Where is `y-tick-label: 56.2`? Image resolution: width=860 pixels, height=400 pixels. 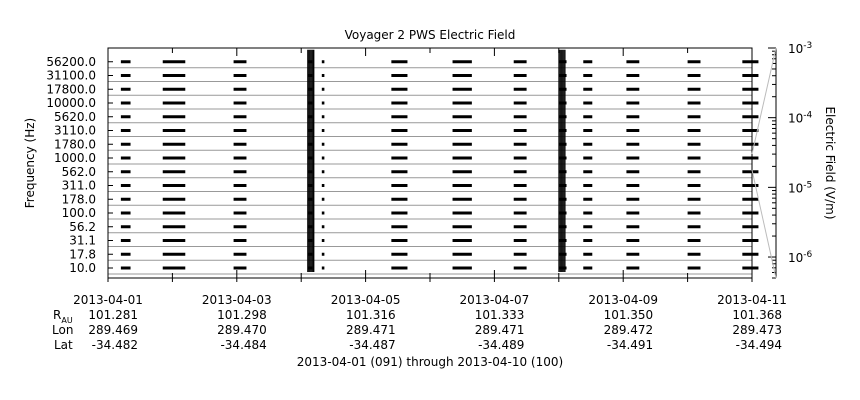
y-tick-label: 56.2 is located at coordinates (82, 227).